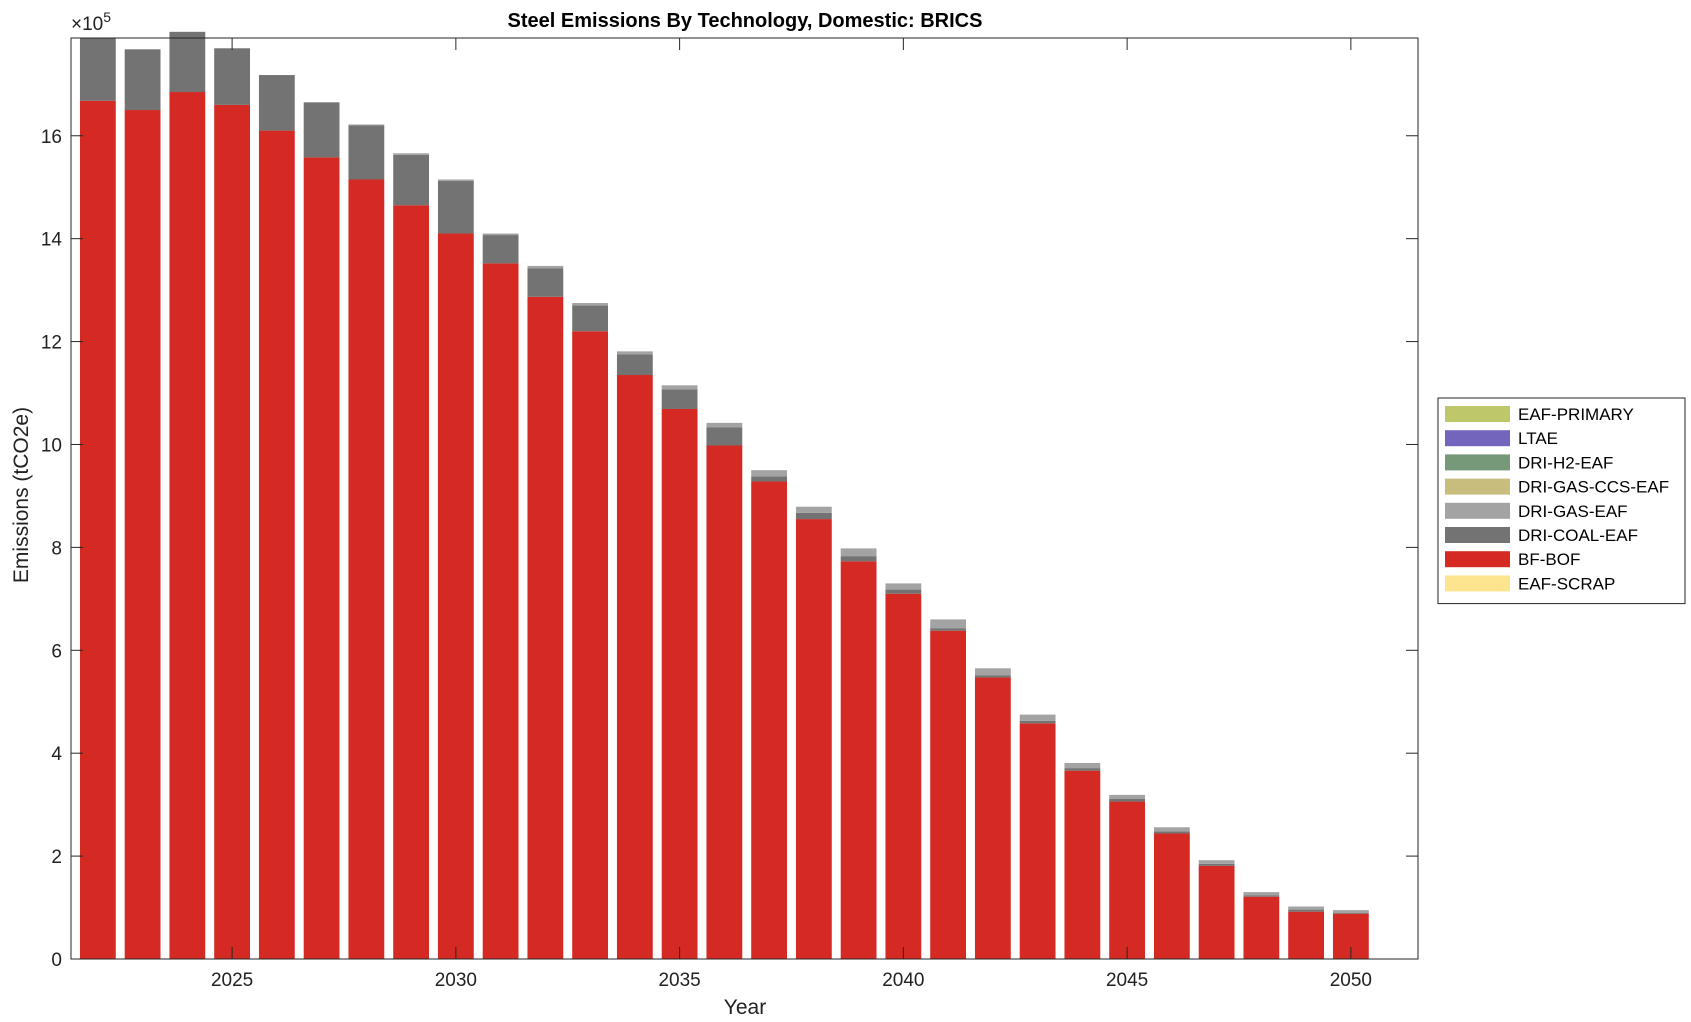 Image resolution: width=1691 pixels, height=1022 pixels. Describe the element at coordinates (992, 818) in the screenshot. I see `bar-segment-bf-bof-2042` at that location.